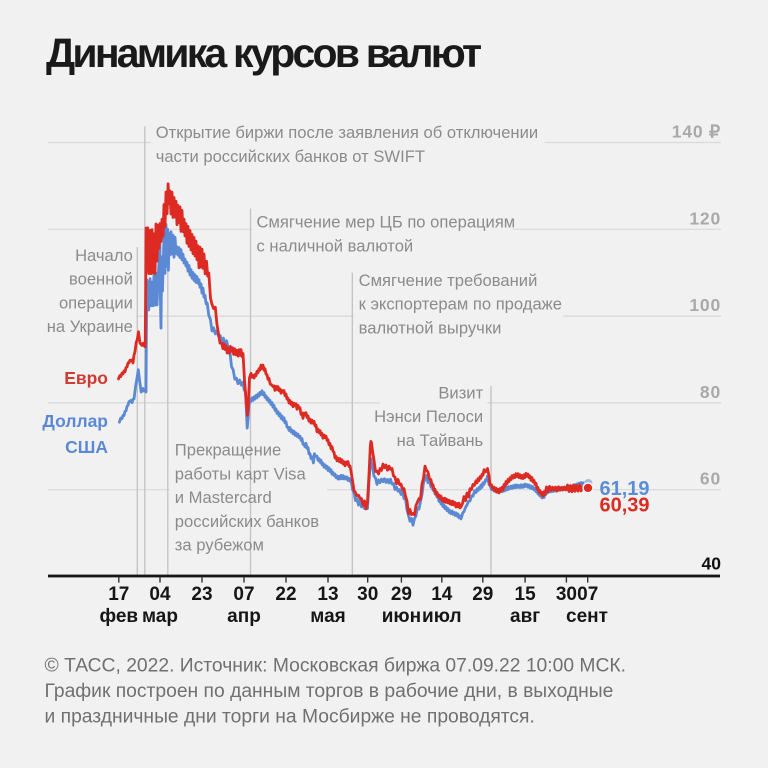 The height and width of the screenshot is (768, 768). Describe the element at coordinates (525, 616) in the screenshot. I see `svg-text: авг` at that location.